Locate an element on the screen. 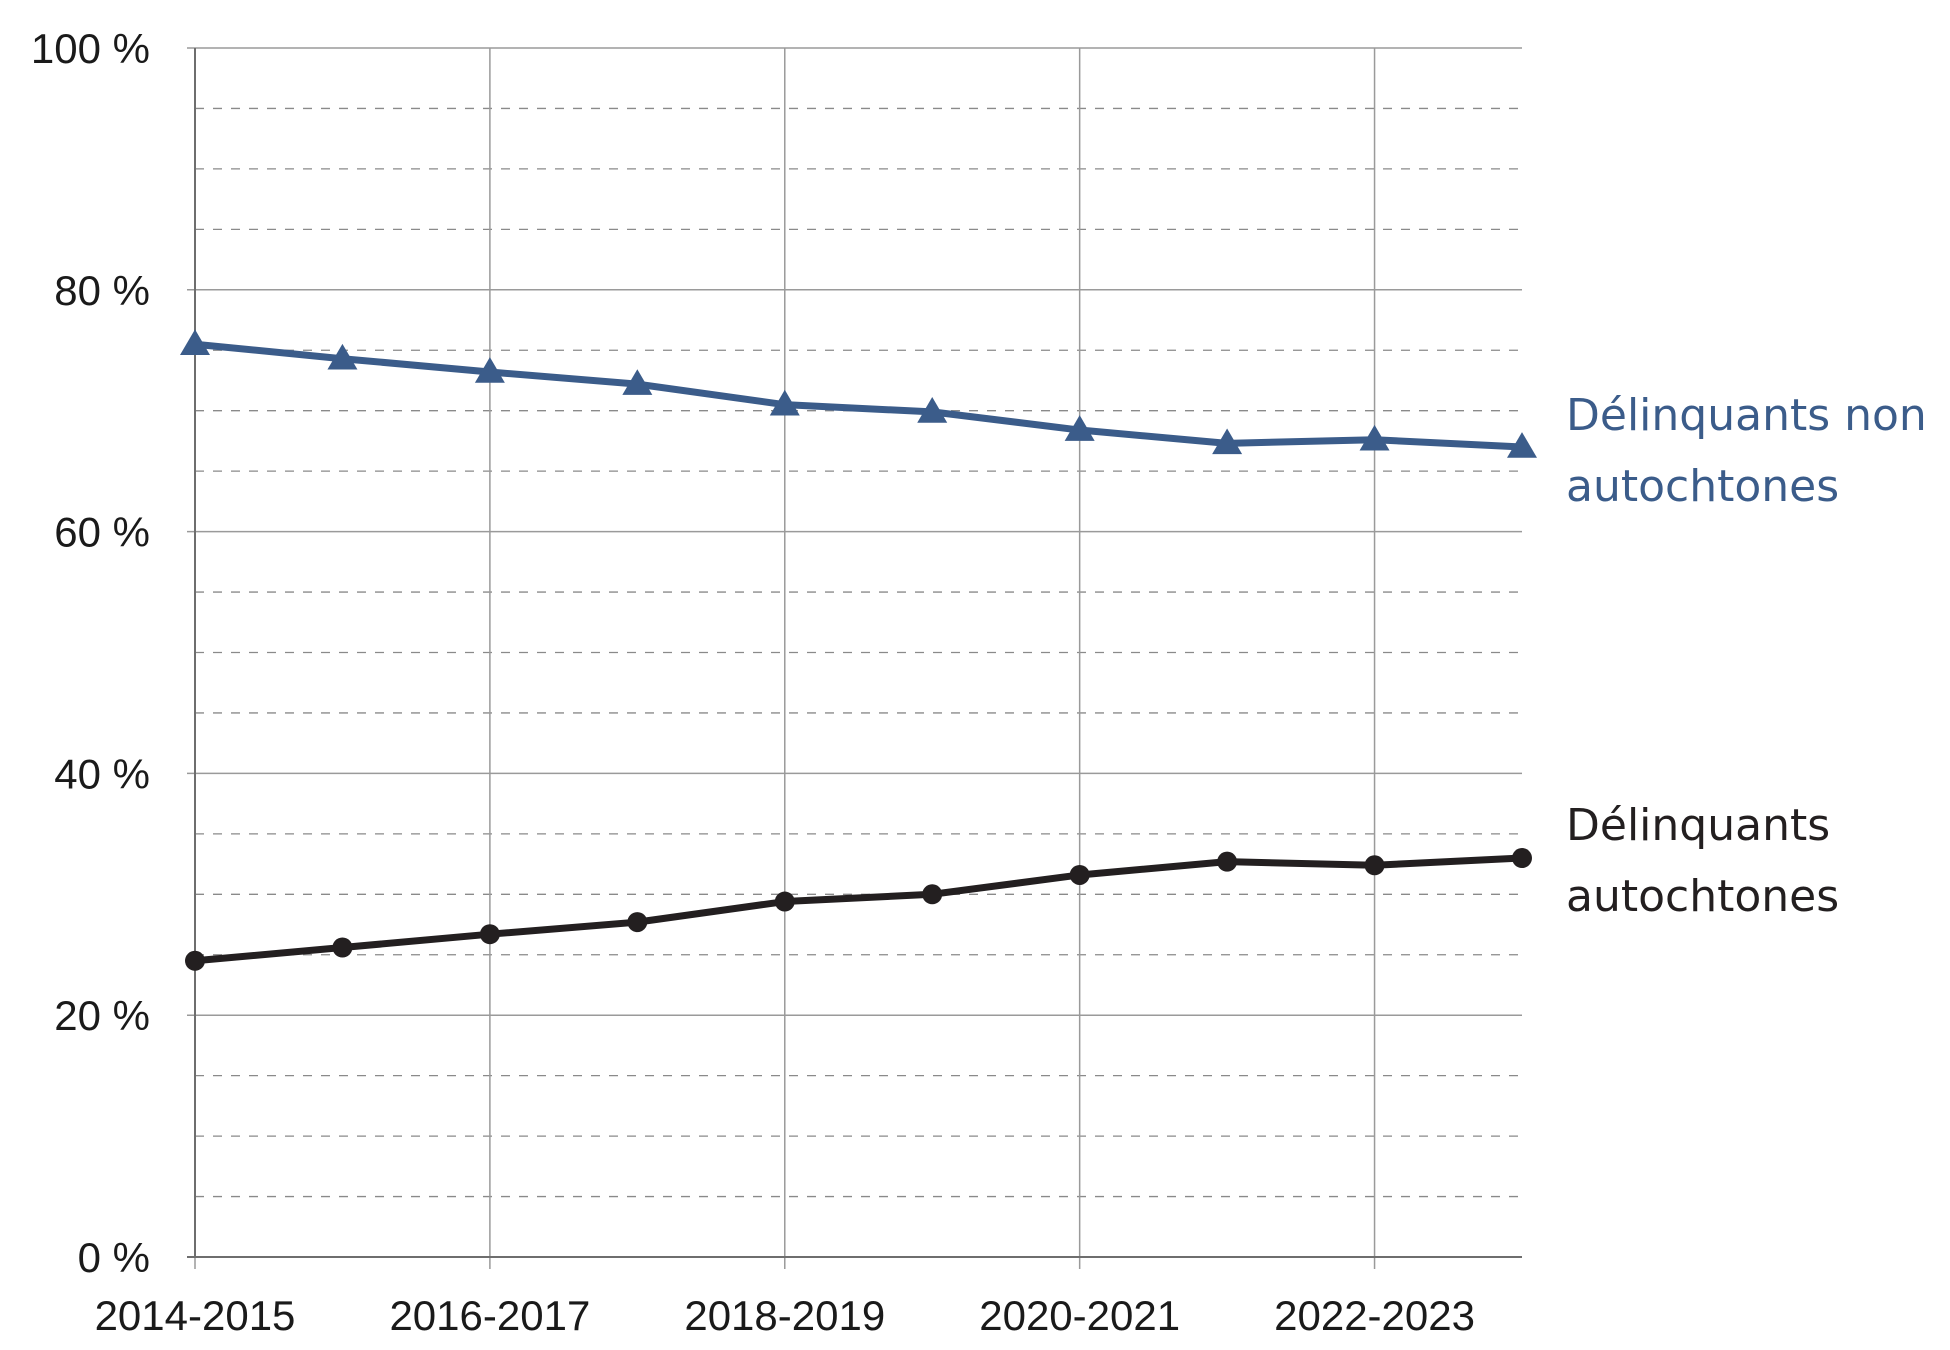  x-tick-label: 2020-2021 is located at coordinates (1079, 1315).